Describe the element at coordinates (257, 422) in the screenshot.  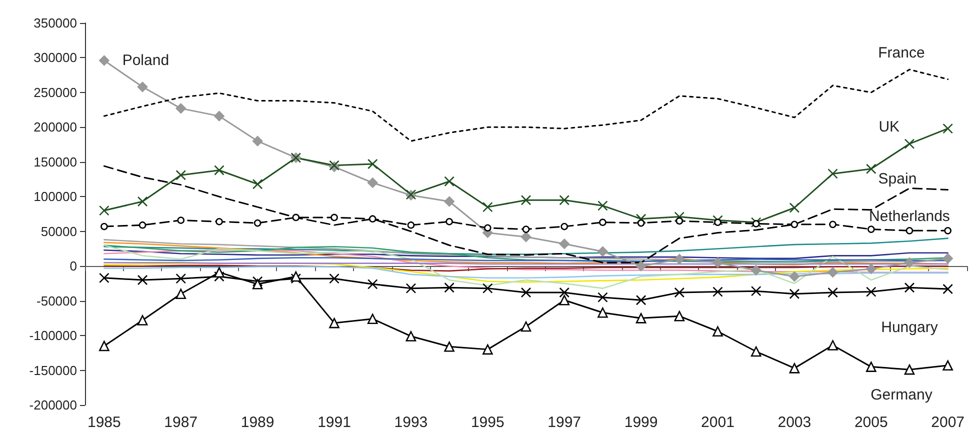
I see `x-tick-label: 1989` at that location.